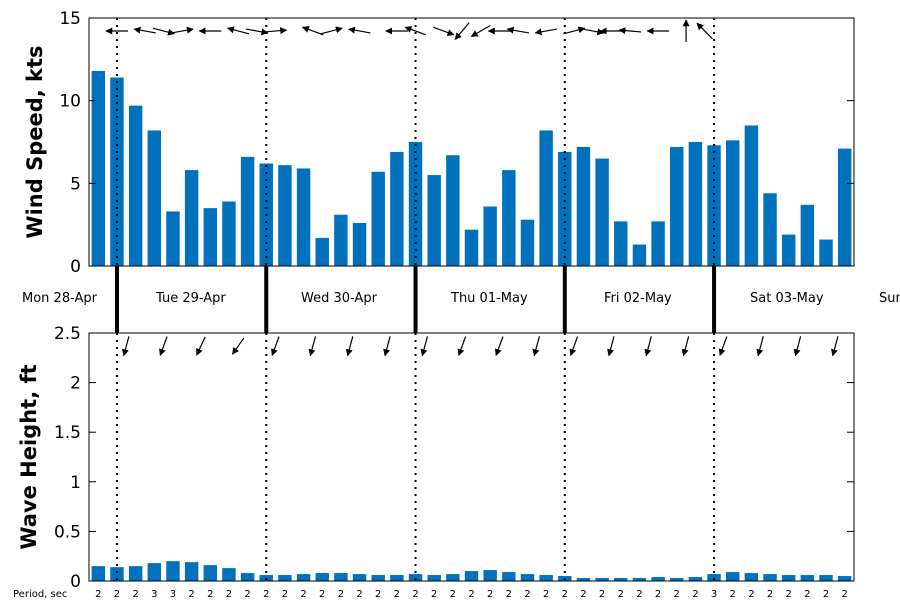  I want to click on wind-y-tick-label: 10, so click(70, 102).